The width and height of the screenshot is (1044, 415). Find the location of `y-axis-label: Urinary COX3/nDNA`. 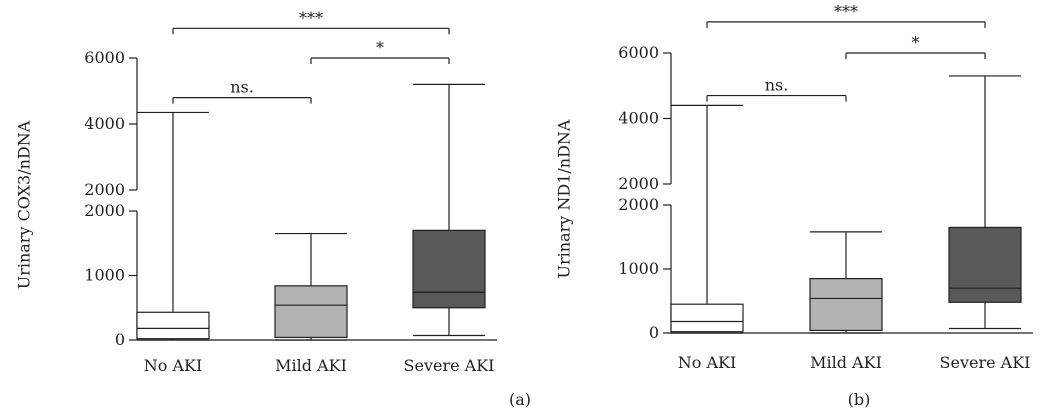

y-axis-label: Urinary COX3/nDNA is located at coordinates (24, 204).